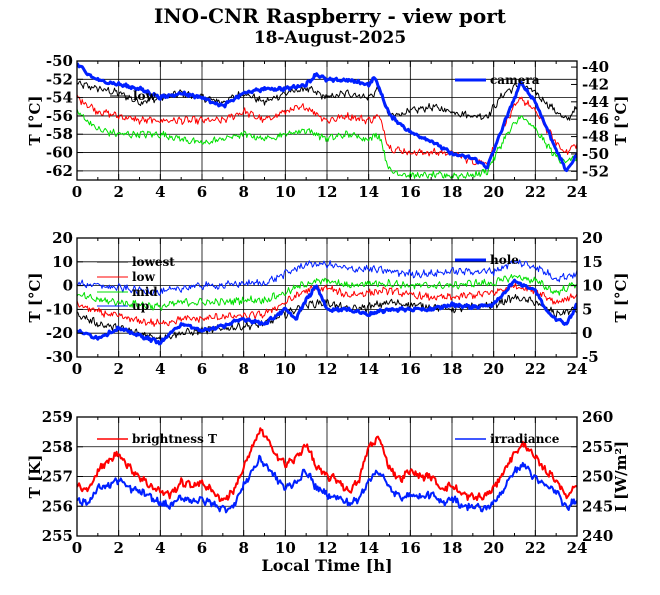 The width and height of the screenshot is (660, 595). Describe the element at coordinates (592, 262) in the screenshot. I see `y2-tick-label: 15` at that location.